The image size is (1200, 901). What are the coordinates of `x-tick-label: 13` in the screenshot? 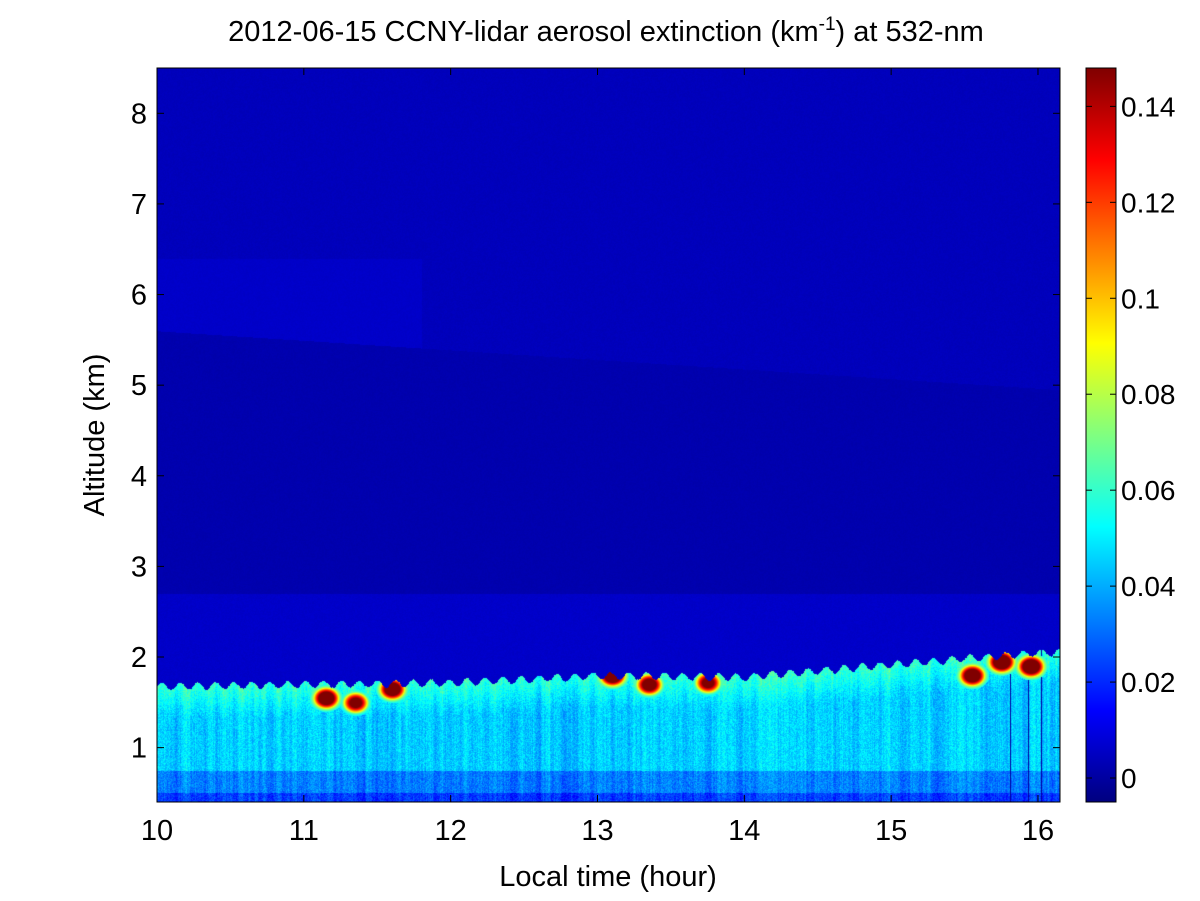 It's located at (597, 831).